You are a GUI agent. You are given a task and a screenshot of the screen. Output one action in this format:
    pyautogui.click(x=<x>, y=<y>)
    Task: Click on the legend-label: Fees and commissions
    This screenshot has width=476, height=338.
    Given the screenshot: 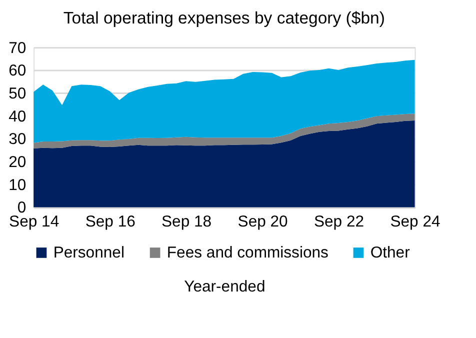 What is the action you would take?
    pyautogui.click(x=247, y=253)
    